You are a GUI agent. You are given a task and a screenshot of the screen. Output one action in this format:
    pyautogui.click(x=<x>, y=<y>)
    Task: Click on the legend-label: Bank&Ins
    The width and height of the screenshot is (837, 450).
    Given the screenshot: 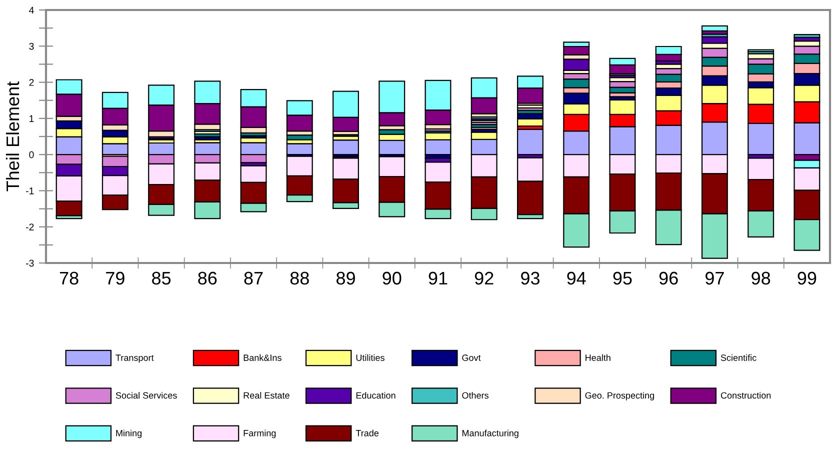 What is the action you would take?
    pyautogui.click(x=263, y=357)
    